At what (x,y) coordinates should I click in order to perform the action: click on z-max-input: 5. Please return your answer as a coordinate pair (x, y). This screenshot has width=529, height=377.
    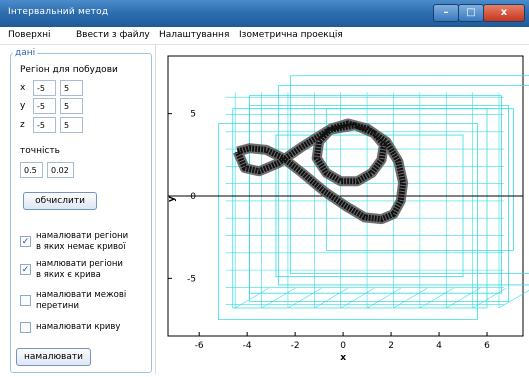
    Looking at the image, I should click on (71, 125).